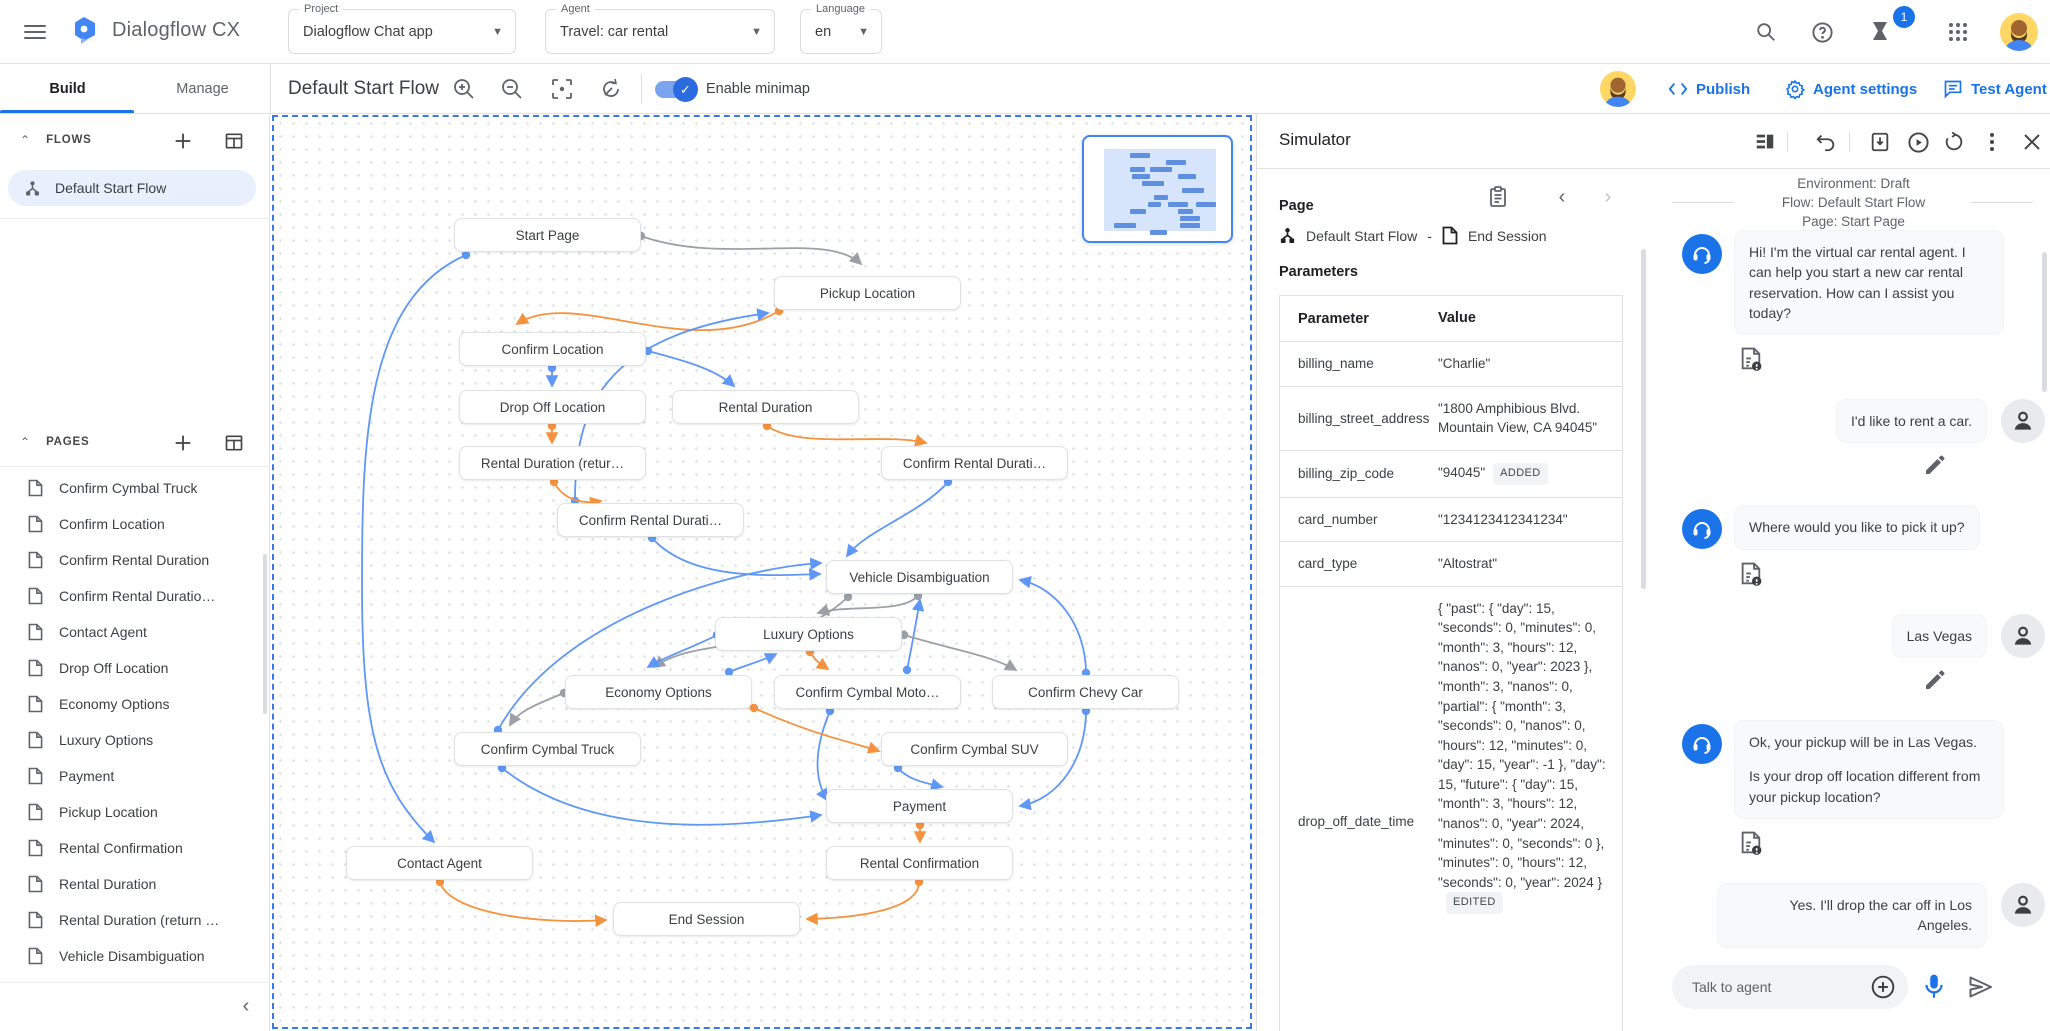  I want to click on panel-layout-icon, so click(1765, 142).